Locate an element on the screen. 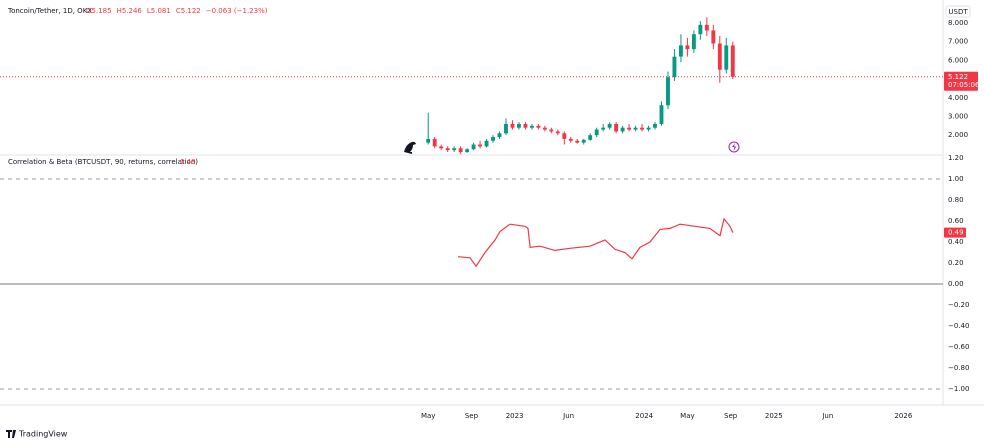 This screenshot has height=447, width=984. y-tick-label: 0.40 is located at coordinates (956, 242).